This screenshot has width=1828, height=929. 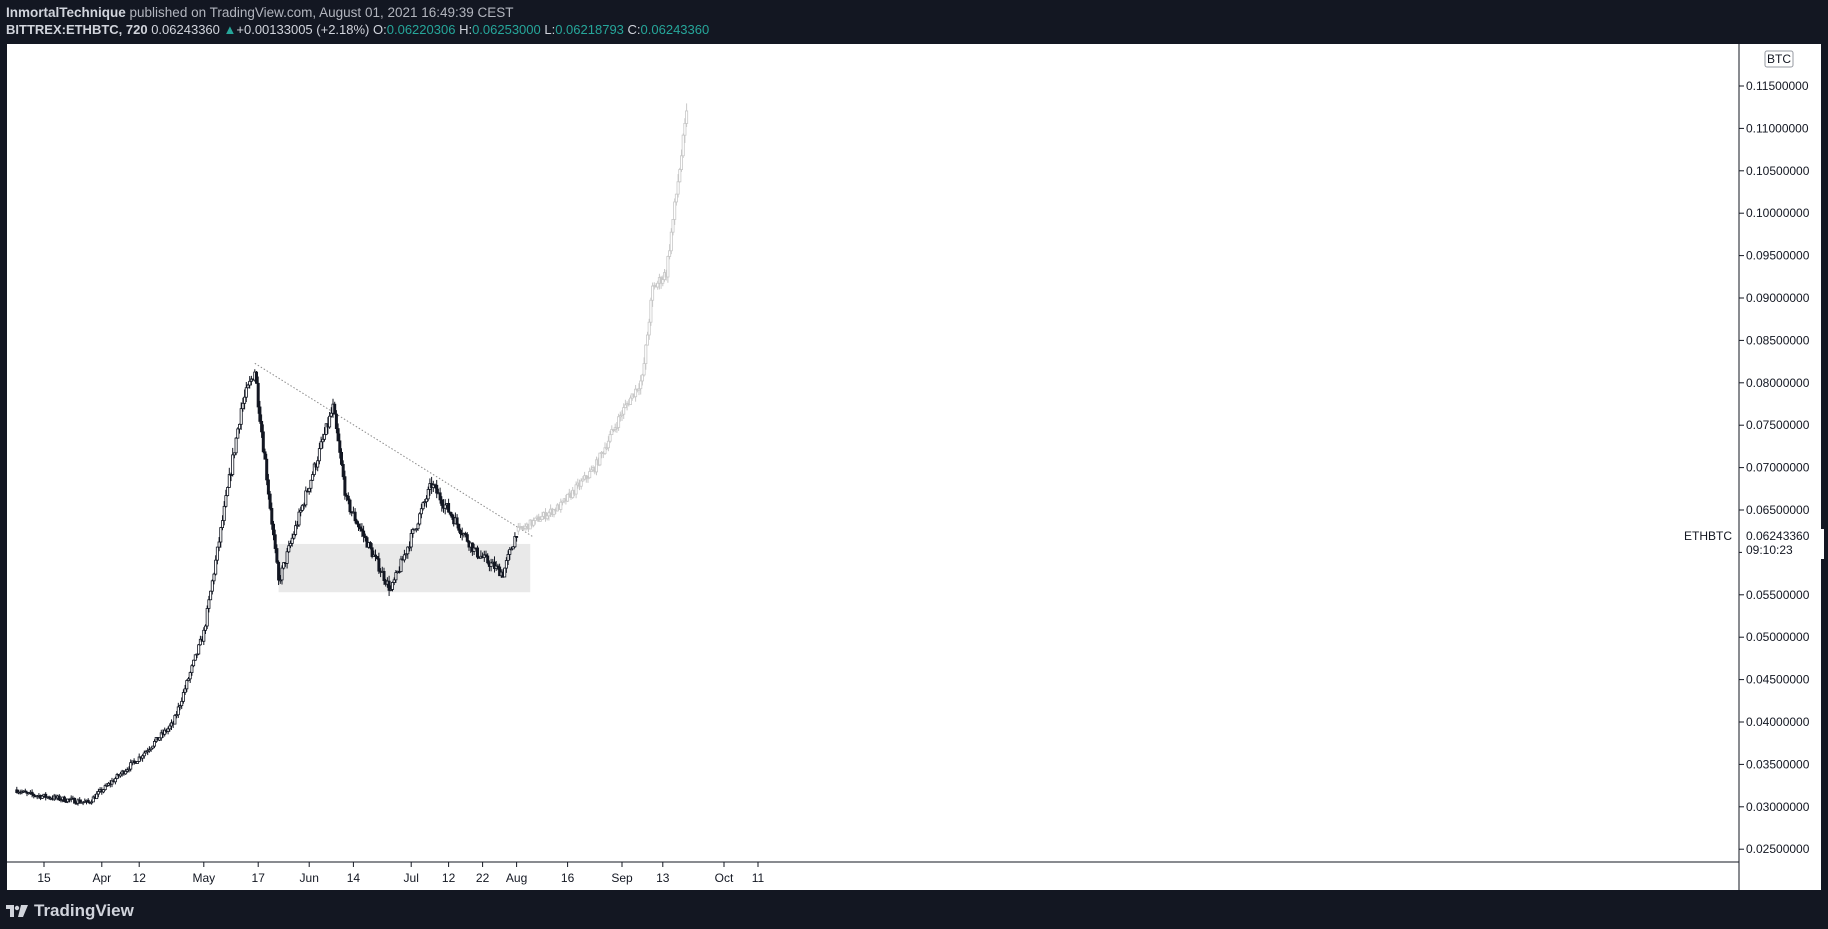 What do you see at coordinates (602, 319) in the screenshot?
I see `projection-candles` at bounding box center [602, 319].